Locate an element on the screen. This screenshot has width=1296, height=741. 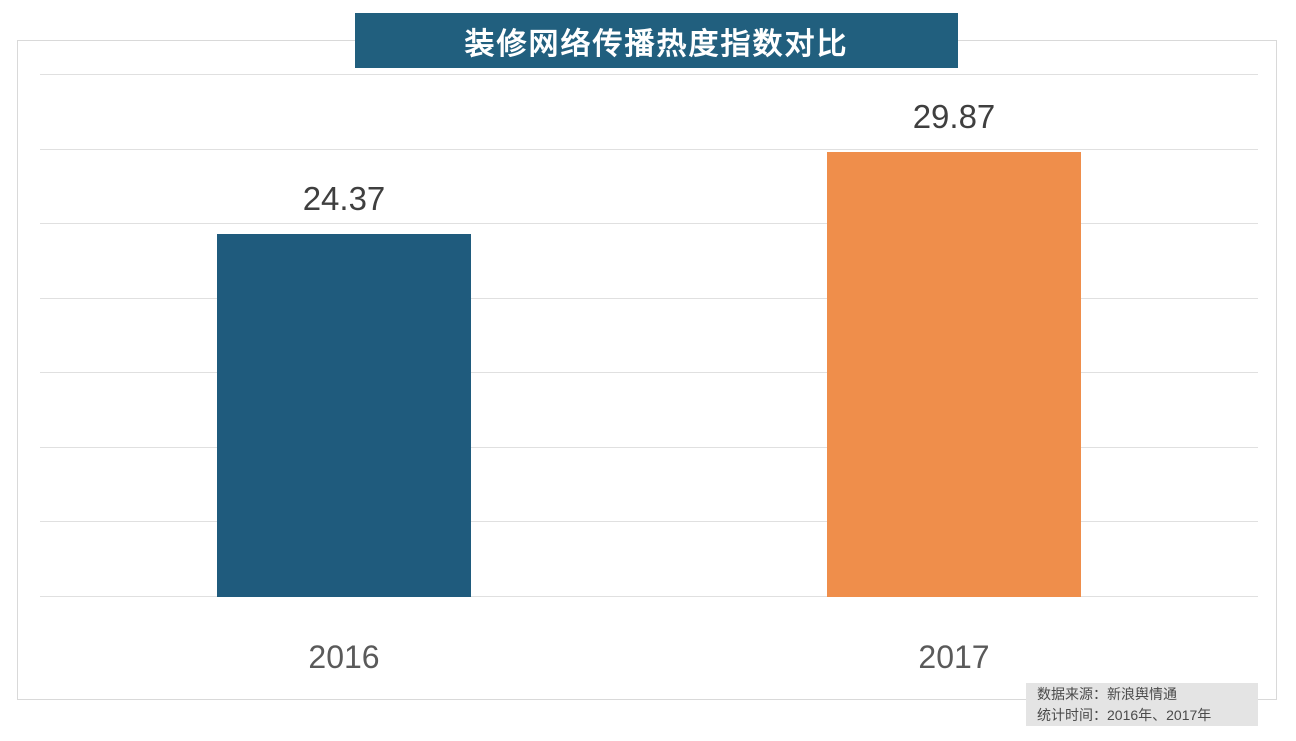
chart-title-banner: 装修网络传播热度指数对比 is located at coordinates (656, 40).